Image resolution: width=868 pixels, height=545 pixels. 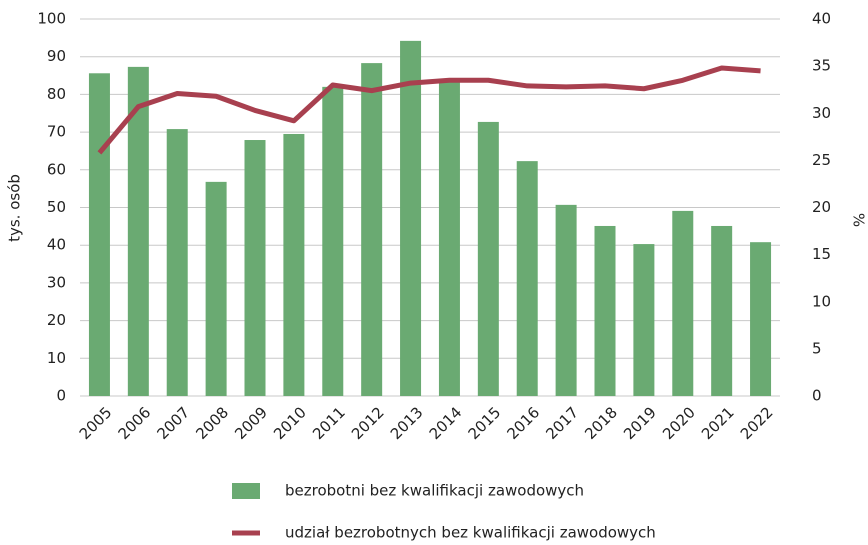 I want to click on y-tick-label: 40, so click(x=56, y=245).